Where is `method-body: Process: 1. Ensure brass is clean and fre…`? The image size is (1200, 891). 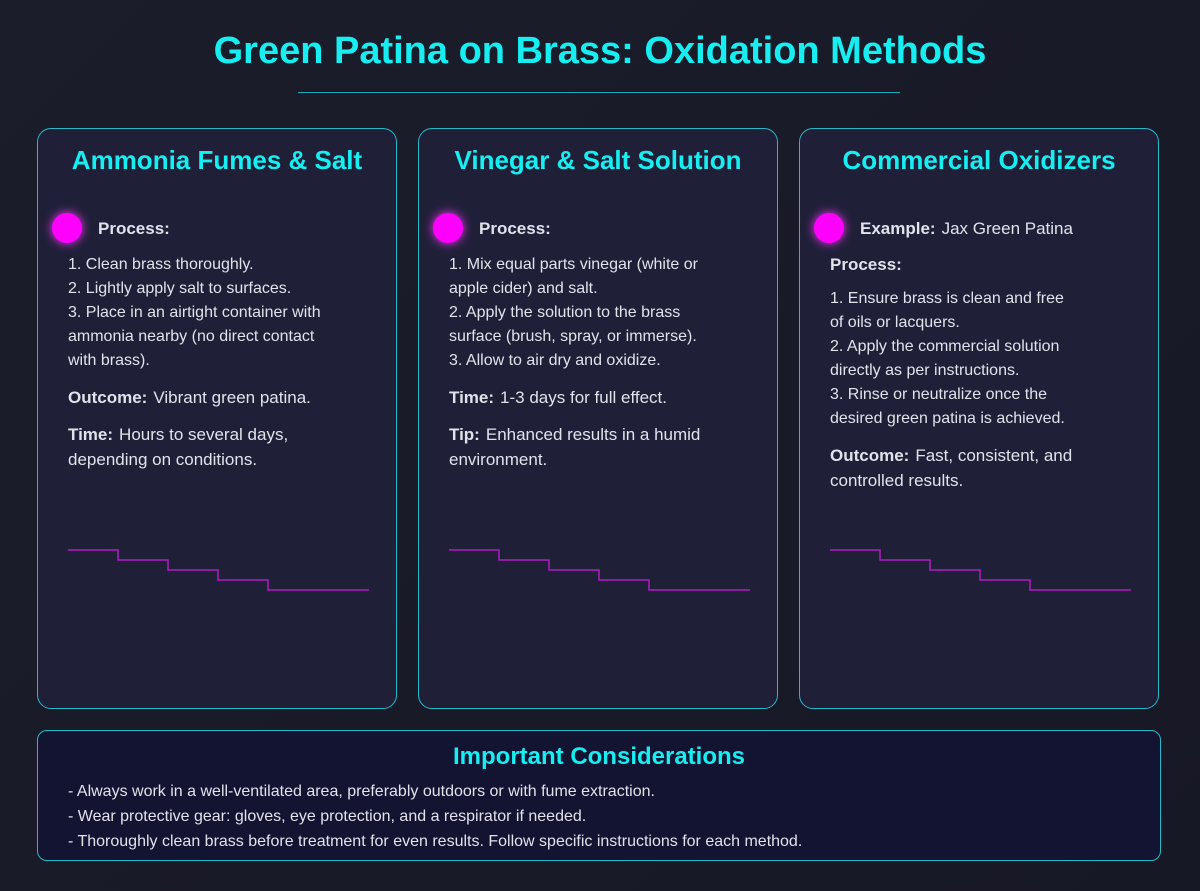 method-body: Process: 1. Ensure brass is clean and fre… is located at coordinates (955, 373).